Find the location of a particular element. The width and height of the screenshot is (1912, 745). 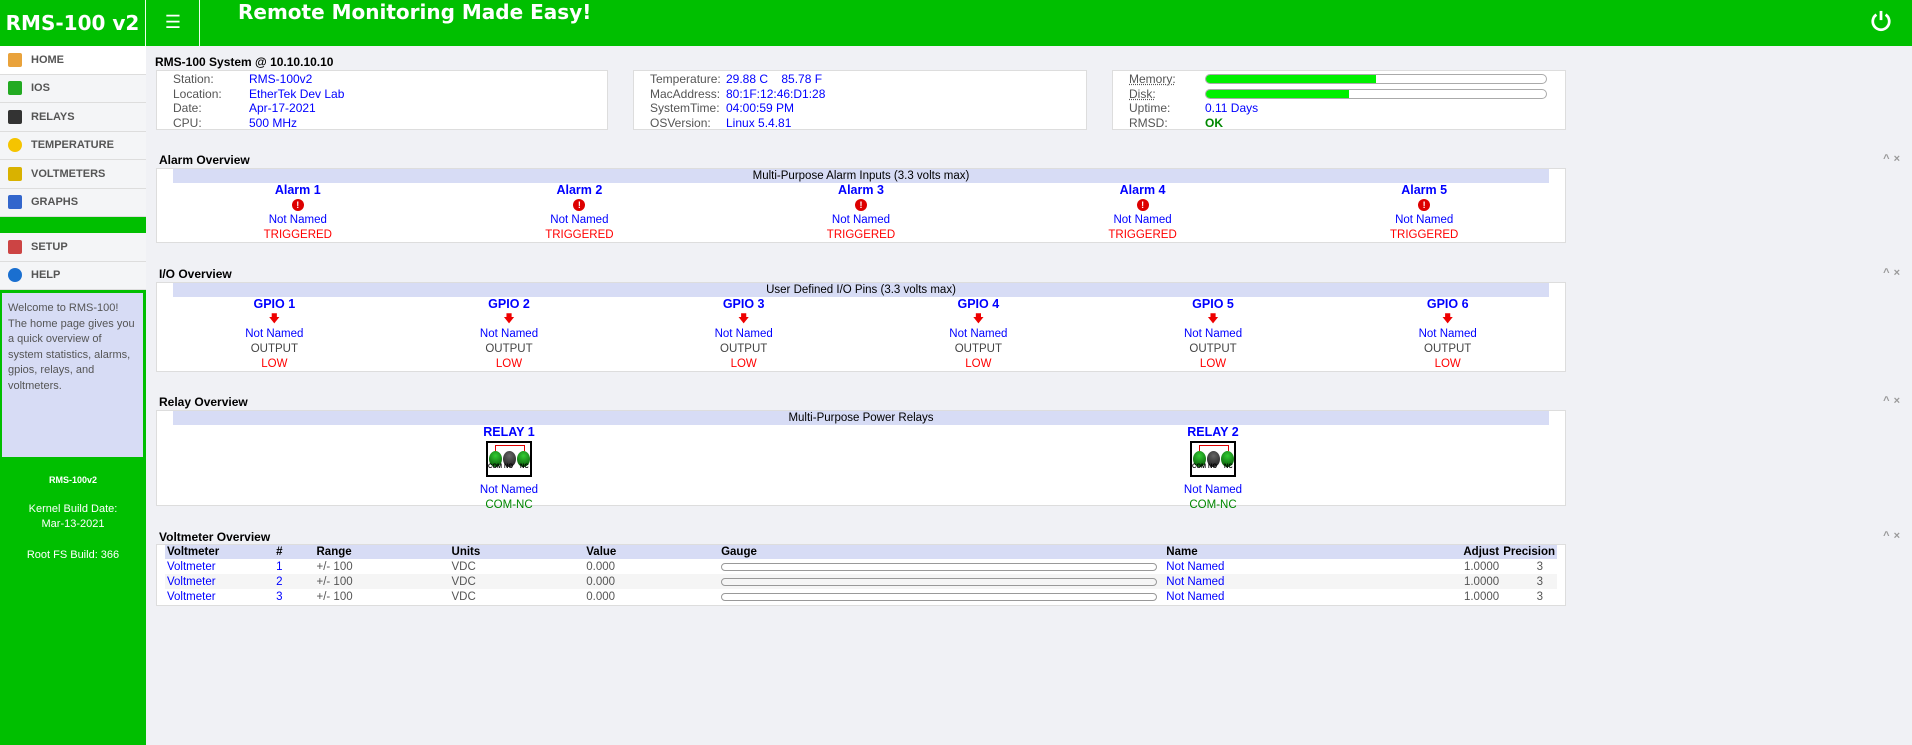

sidebar-item-setup: SETUP is located at coordinates (73, 247).